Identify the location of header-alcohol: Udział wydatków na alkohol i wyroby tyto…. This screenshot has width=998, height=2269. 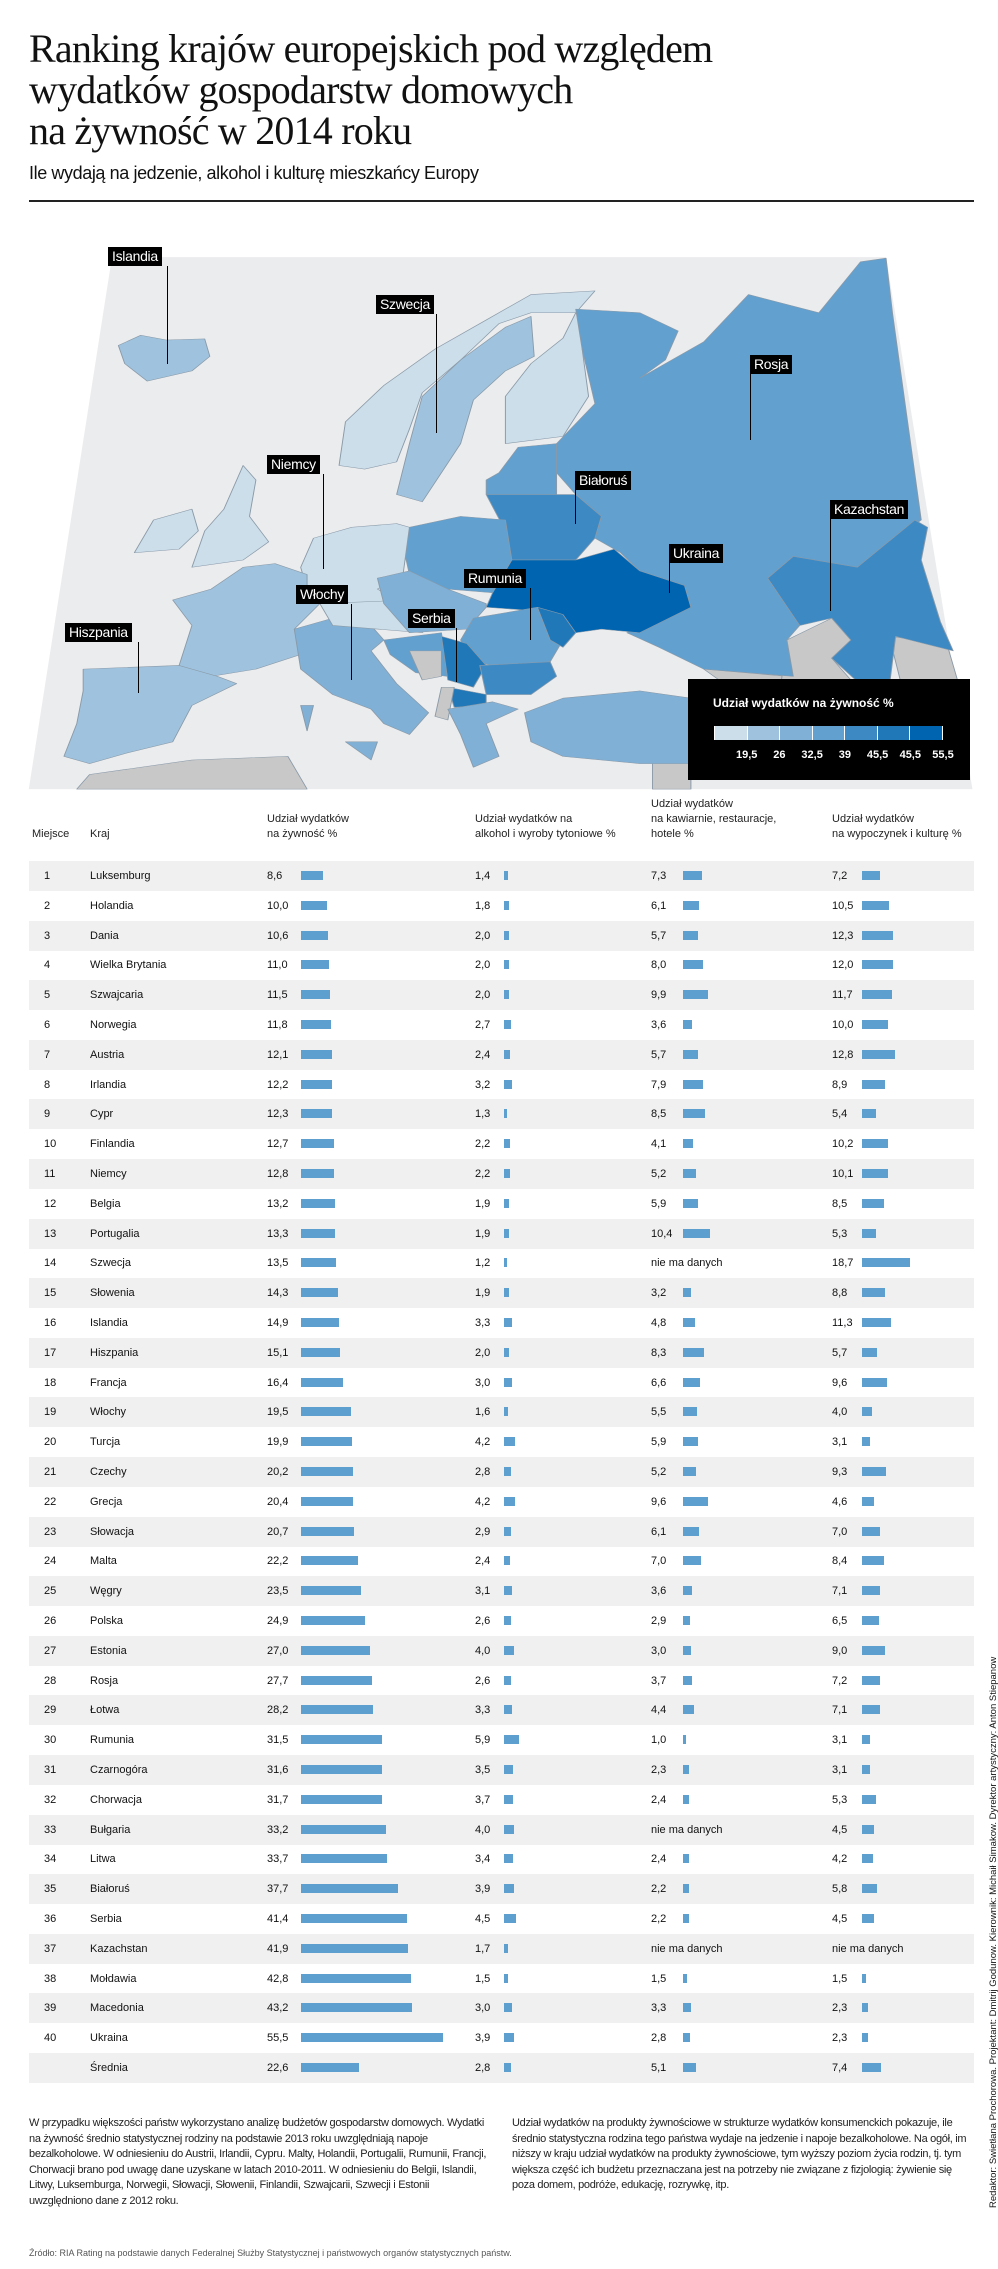
(545, 827).